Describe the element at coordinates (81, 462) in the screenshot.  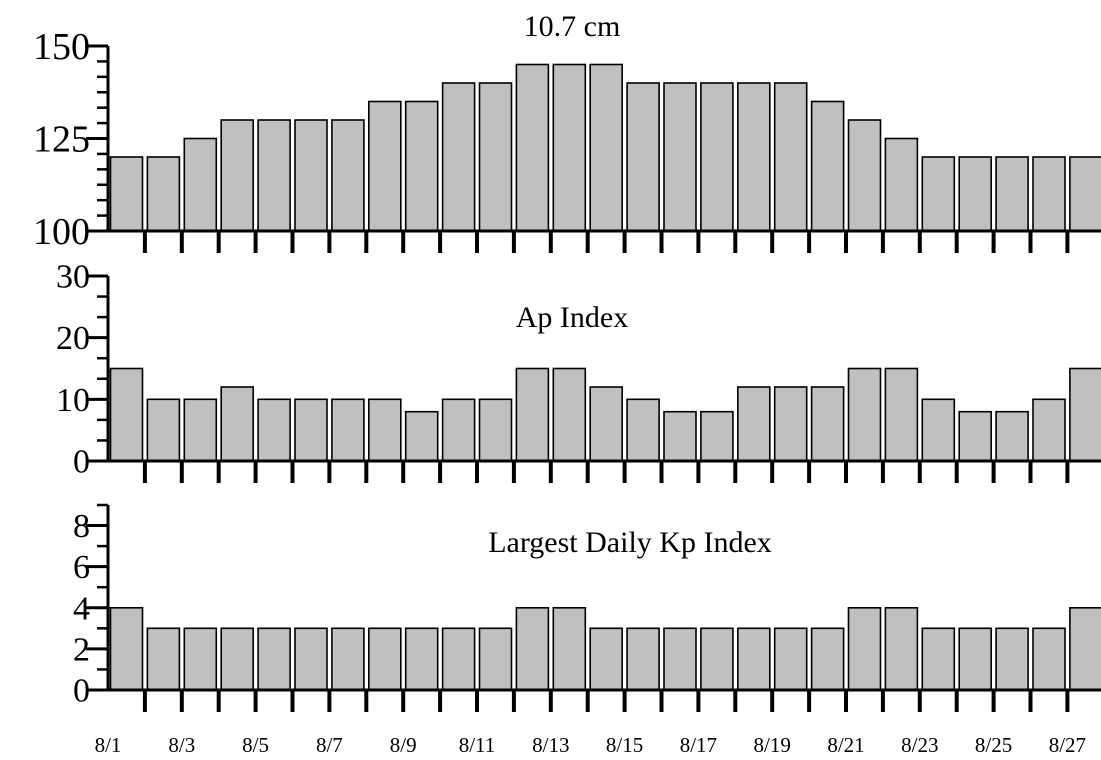
I see `y-tick-label-1-0: 0` at that location.